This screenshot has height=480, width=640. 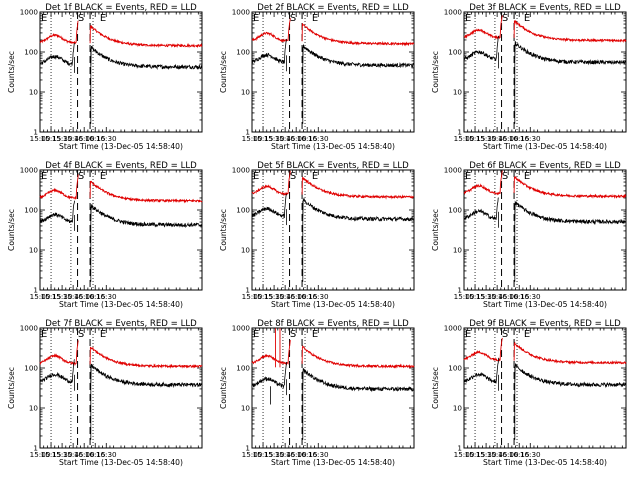 What do you see at coordinates (121, 8) in the screenshot?
I see `panel-title: Det 1f BLACK = Events, RED = LLD` at bounding box center [121, 8].